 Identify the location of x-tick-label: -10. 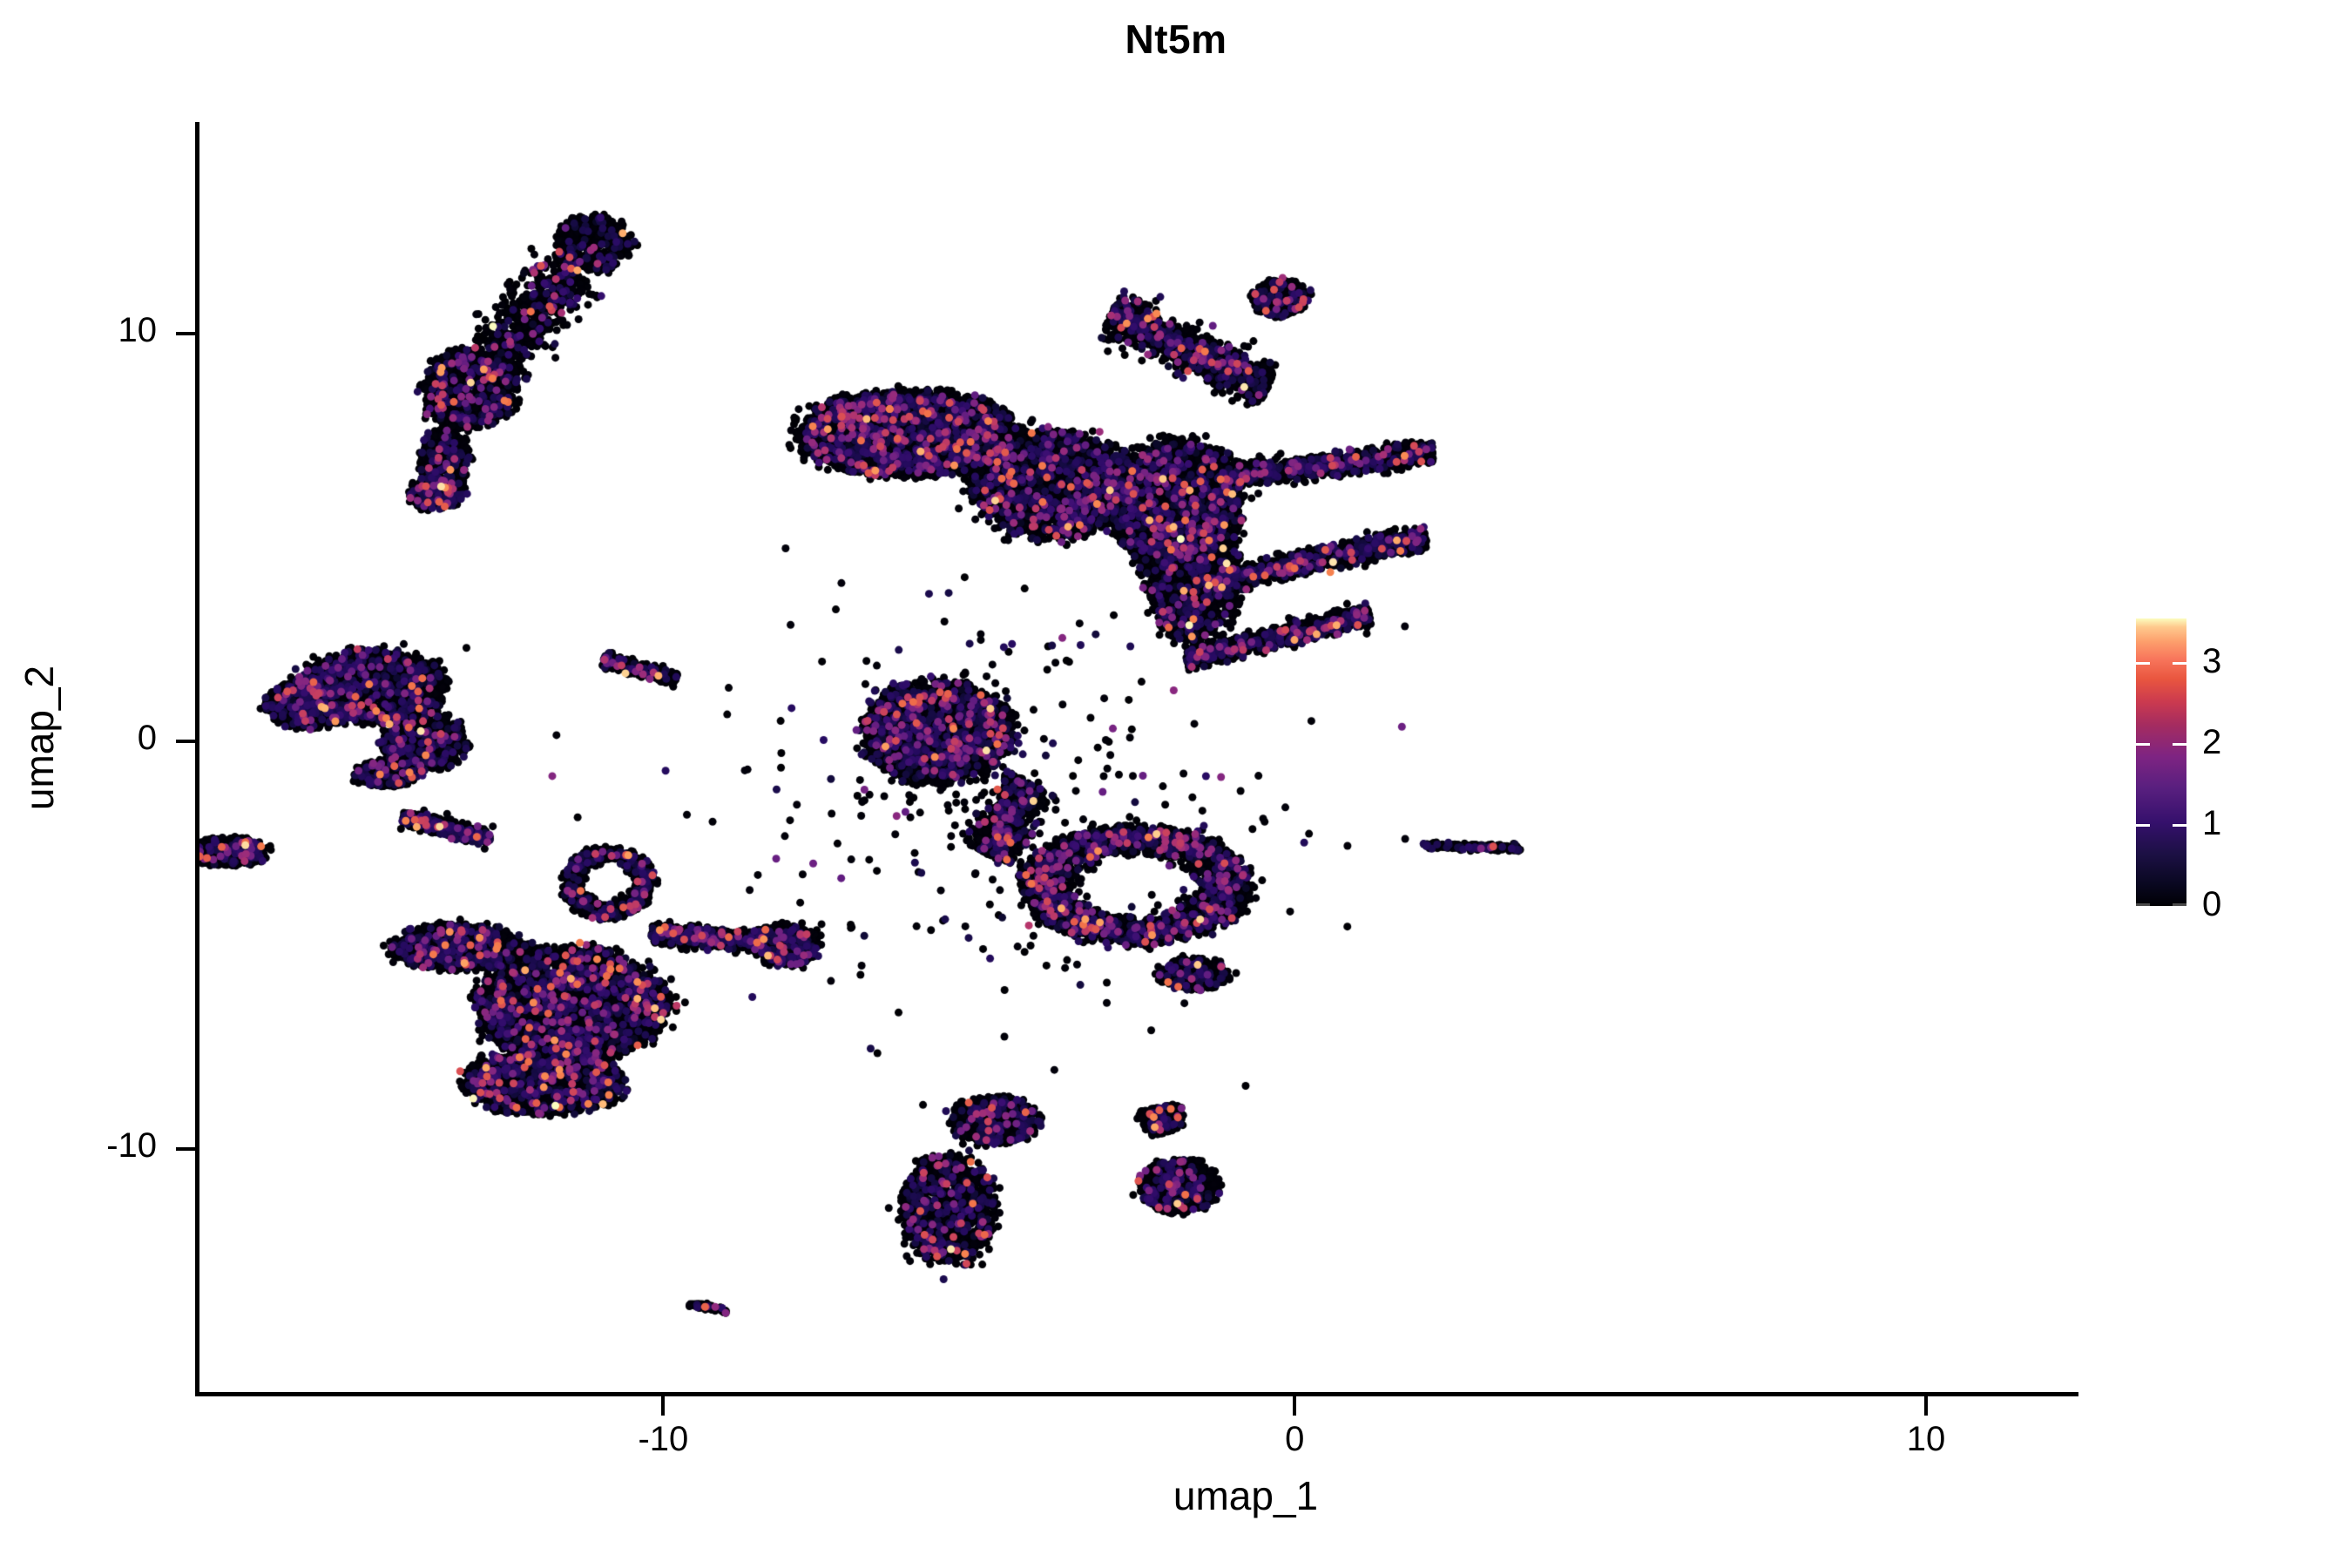
(663, 1439).